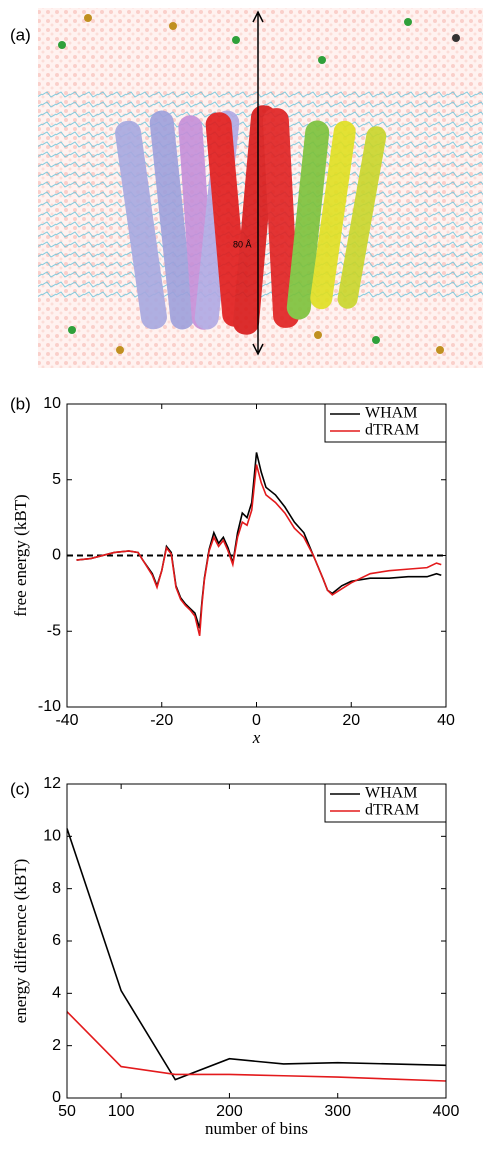 Image resolution: width=501 pixels, height=1150 pixels. I want to click on y-tick-label: 6, so click(56, 940).